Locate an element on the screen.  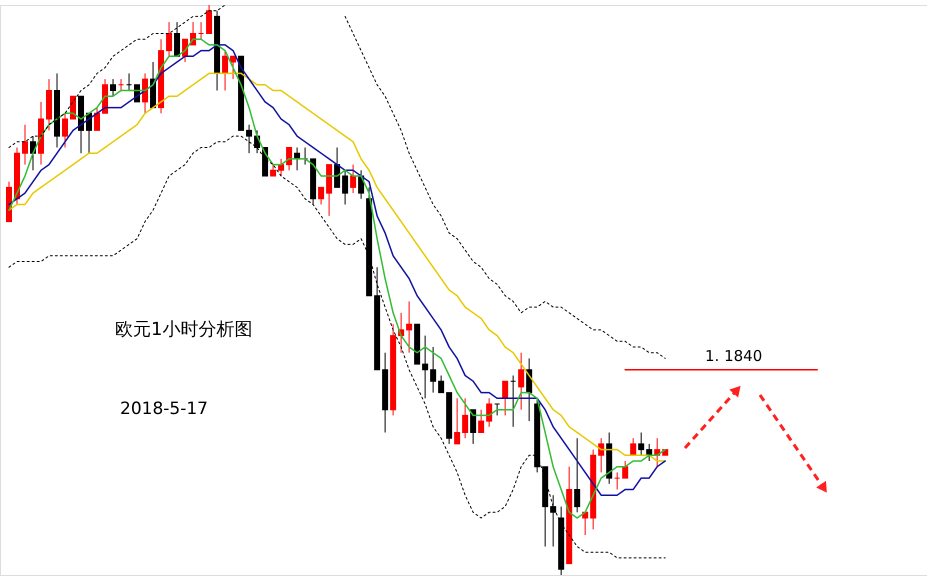
annotation: 1. 1840 is located at coordinates (733, 356).